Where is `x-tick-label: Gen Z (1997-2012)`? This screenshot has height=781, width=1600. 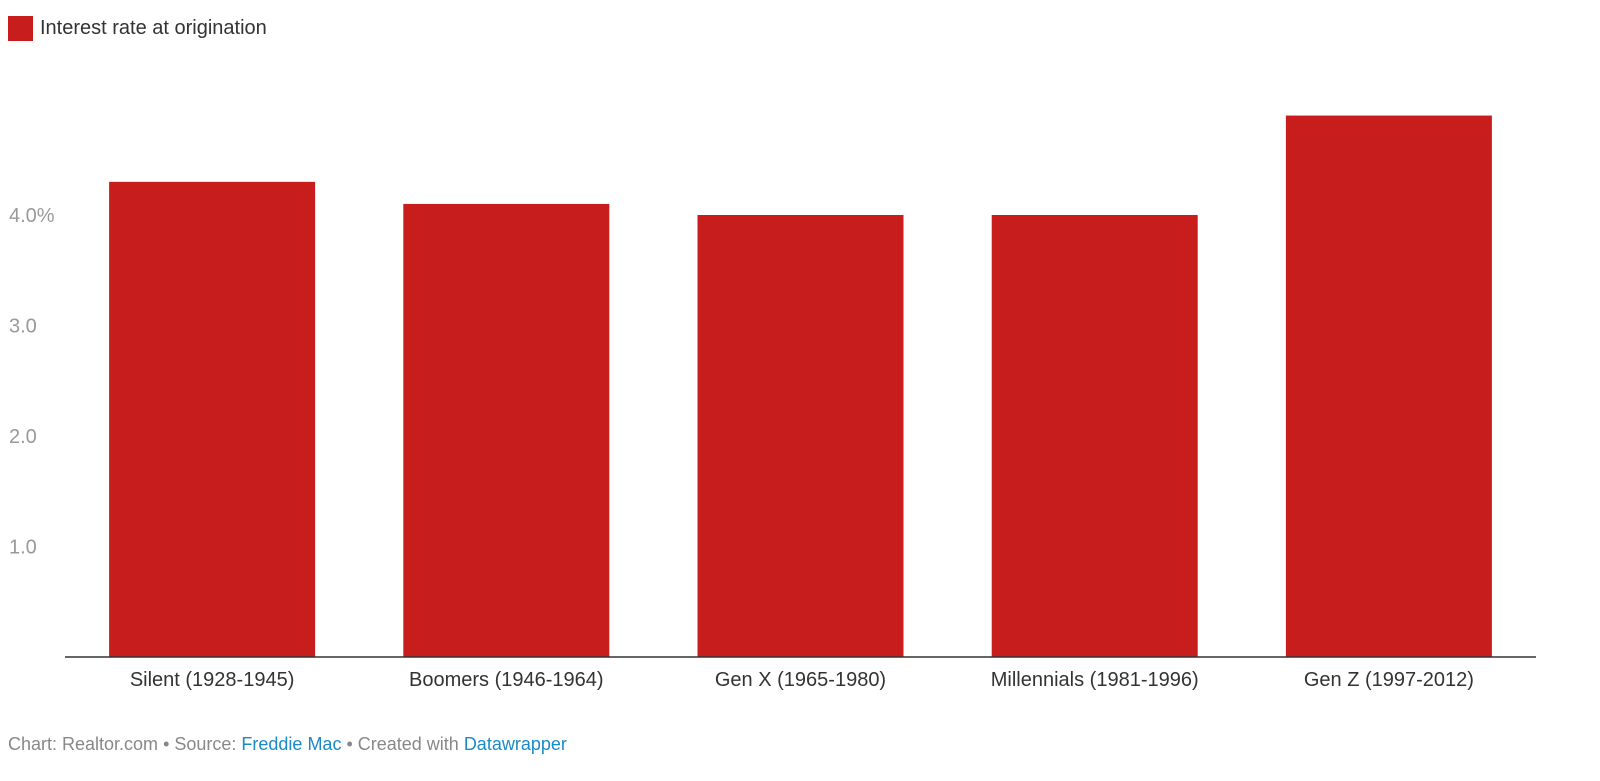 x-tick-label: Gen Z (1997-2012) is located at coordinates (1389, 680).